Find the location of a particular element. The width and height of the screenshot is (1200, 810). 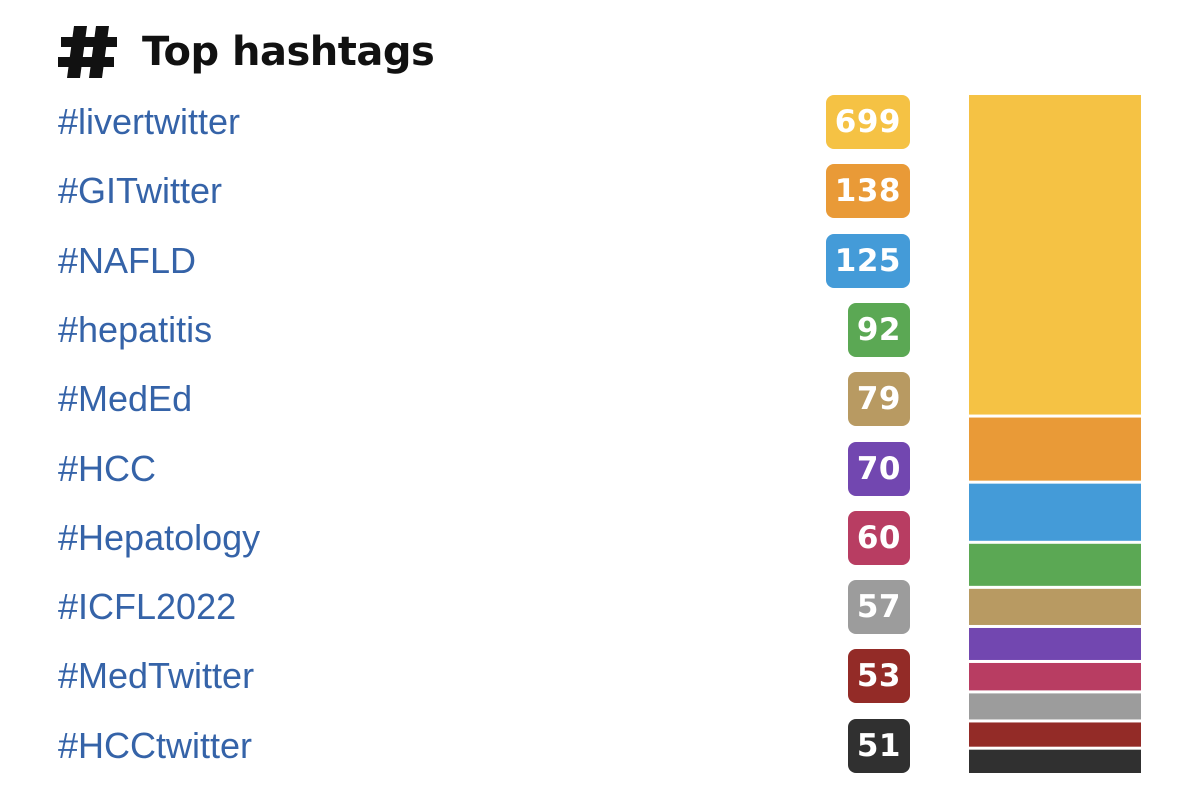

hashtag-link: #HCCtwitter is located at coordinates (155, 745).